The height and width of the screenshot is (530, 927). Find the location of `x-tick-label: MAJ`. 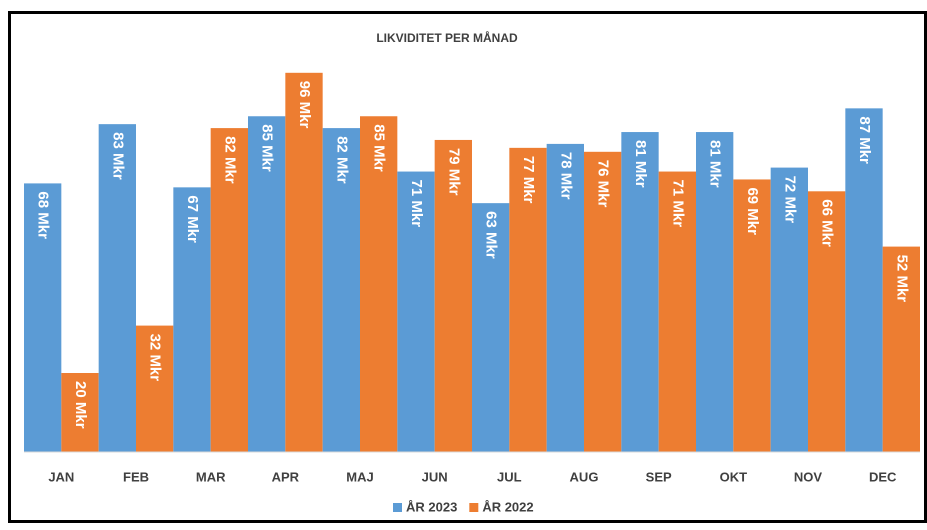

x-tick-label: MAJ is located at coordinates (359, 476).